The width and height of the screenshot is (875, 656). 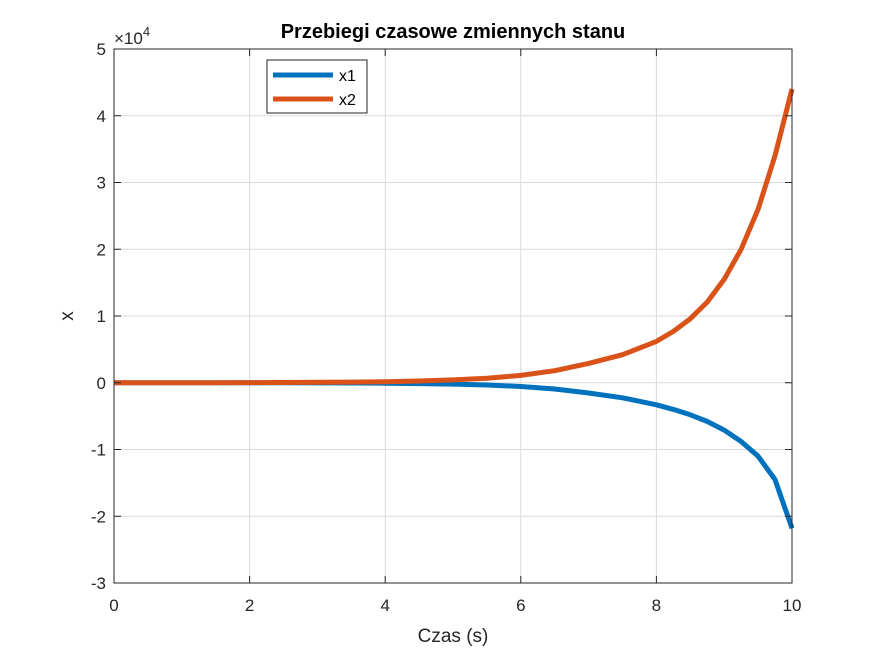 What do you see at coordinates (101, 383) in the screenshot?
I see `y-tick-label: 0` at bounding box center [101, 383].